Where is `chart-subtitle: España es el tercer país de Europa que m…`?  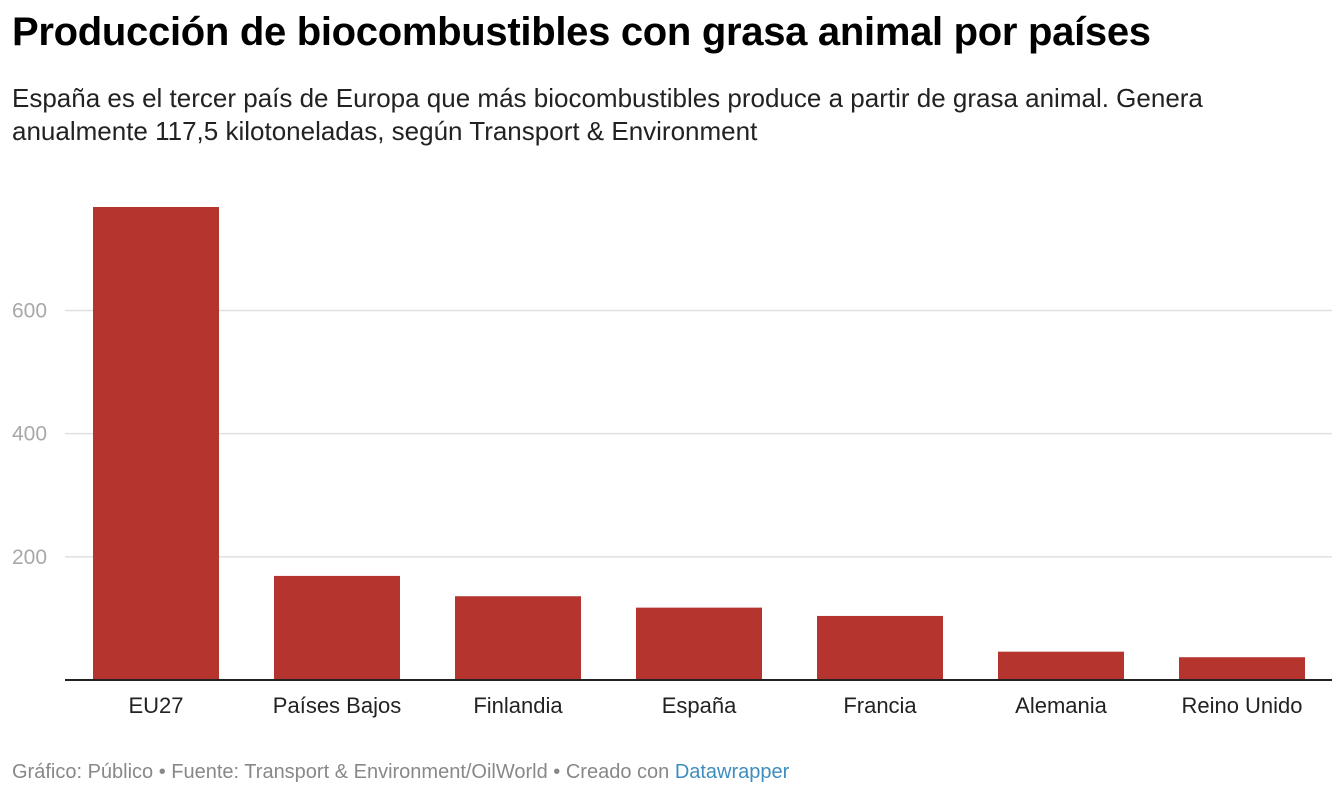 chart-subtitle: España es el tercer país de Europa que m… is located at coordinates (607, 114).